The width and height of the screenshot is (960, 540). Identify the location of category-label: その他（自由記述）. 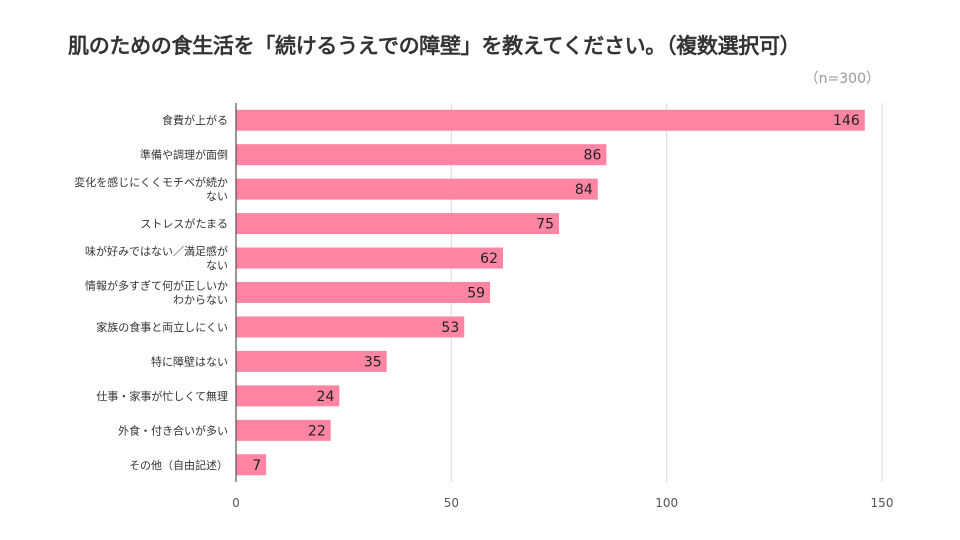
(178, 465).